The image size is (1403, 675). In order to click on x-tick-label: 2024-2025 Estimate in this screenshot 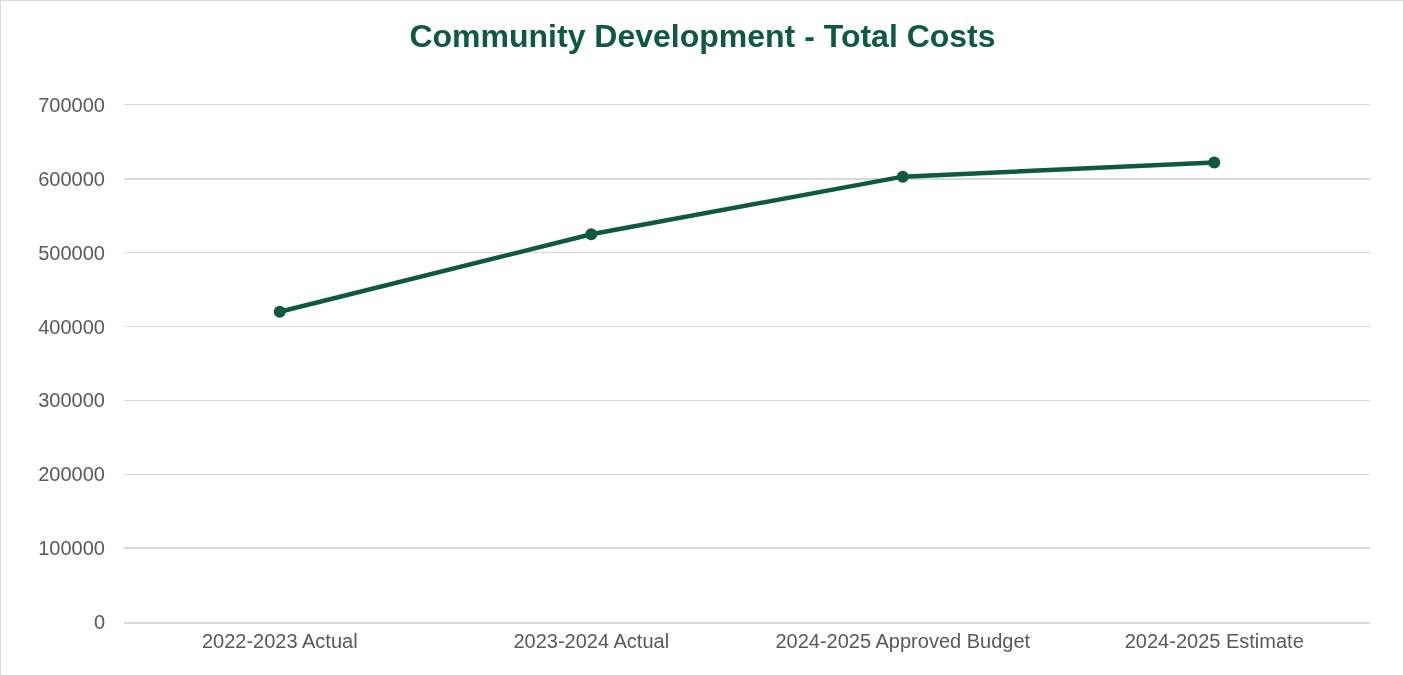, I will do `click(1214, 640)`.